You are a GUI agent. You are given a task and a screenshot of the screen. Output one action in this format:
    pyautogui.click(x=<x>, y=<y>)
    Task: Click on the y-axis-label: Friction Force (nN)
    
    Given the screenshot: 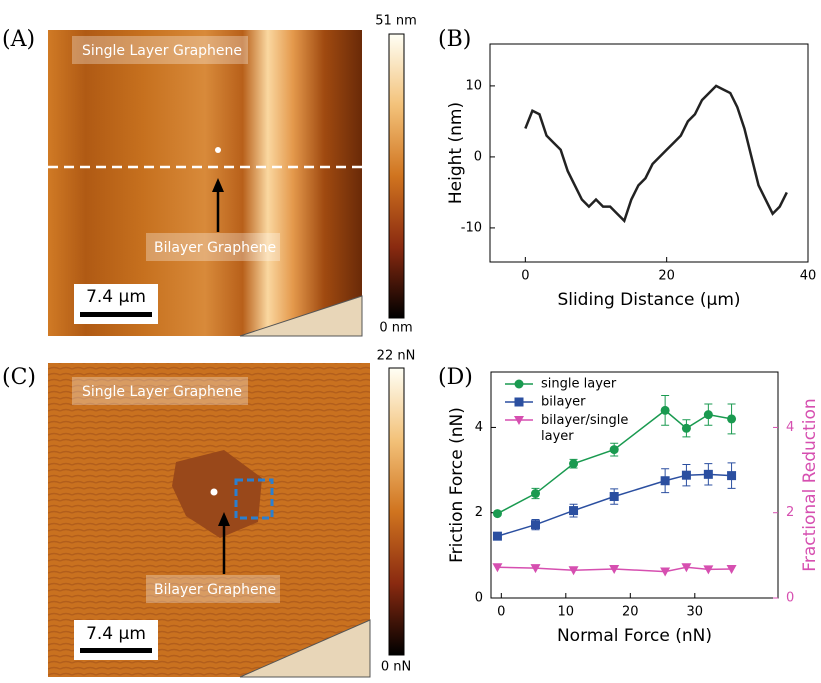 What is the action you would take?
    pyautogui.click(x=457, y=485)
    